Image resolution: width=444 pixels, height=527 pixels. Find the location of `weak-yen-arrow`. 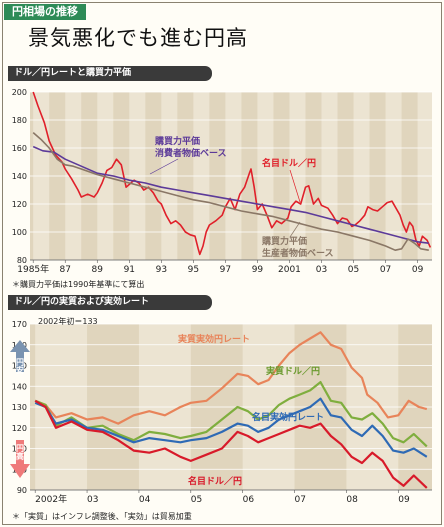

weak-yen-arrow is located at coordinates (20, 356).